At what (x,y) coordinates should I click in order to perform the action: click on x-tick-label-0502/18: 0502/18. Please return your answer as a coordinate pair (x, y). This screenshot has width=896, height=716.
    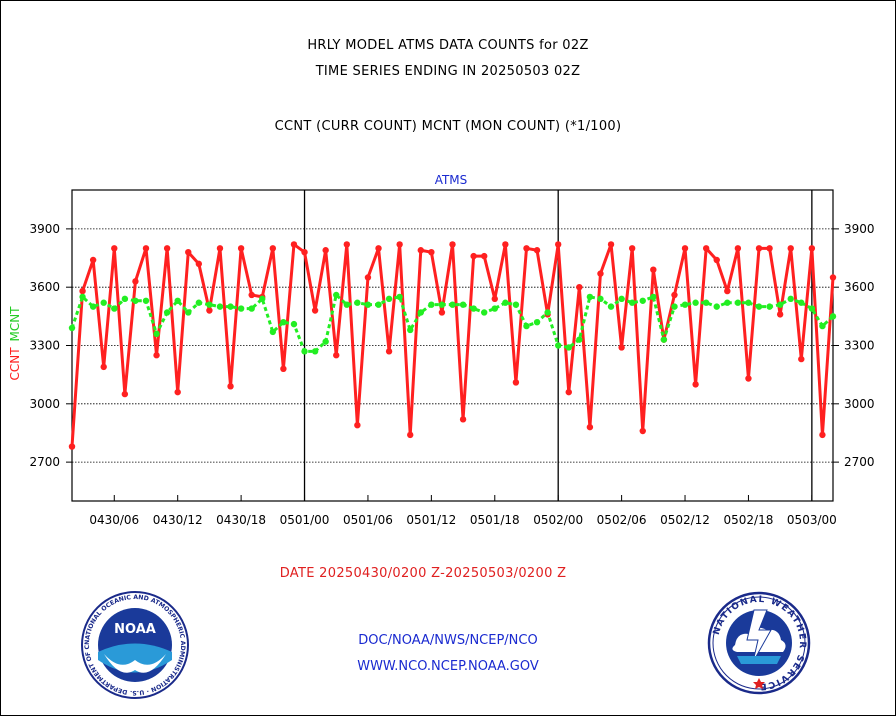
    Looking at the image, I should click on (749, 520).